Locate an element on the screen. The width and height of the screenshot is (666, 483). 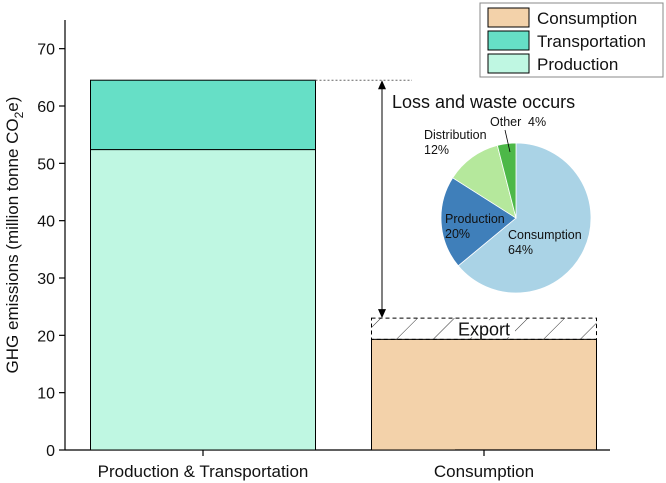
annotation-text: Loss and waste occurs is located at coordinates (483, 102).